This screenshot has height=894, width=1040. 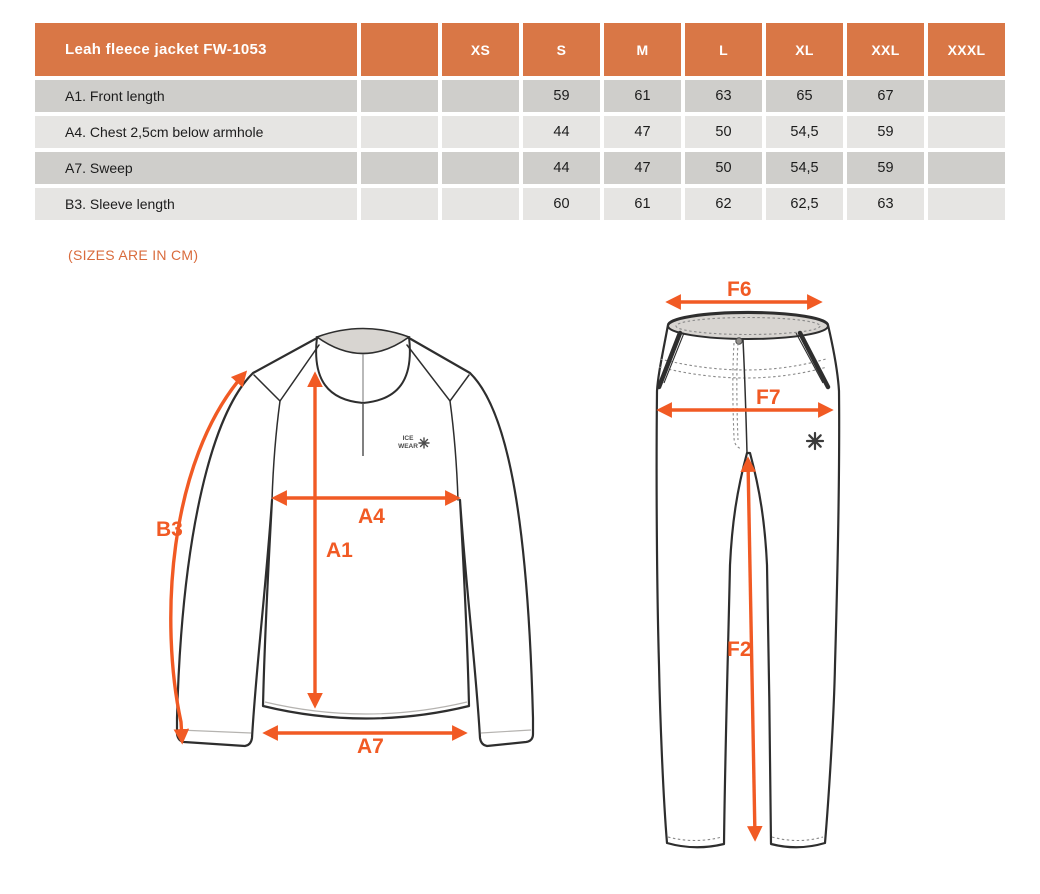 I want to click on size-column-header: S, so click(x=561, y=49).